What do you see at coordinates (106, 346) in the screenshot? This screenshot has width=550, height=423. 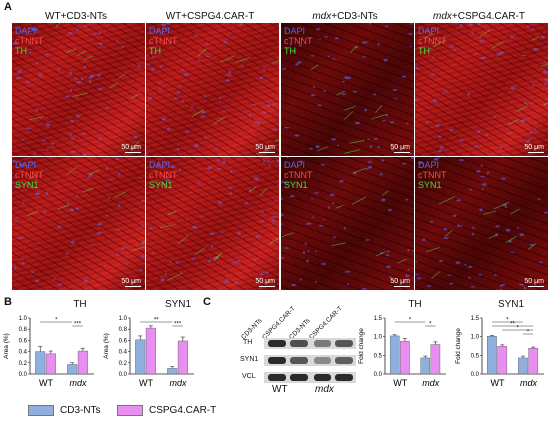 I see `y-axis-label: Area (%)` at bounding box center [106, 346].